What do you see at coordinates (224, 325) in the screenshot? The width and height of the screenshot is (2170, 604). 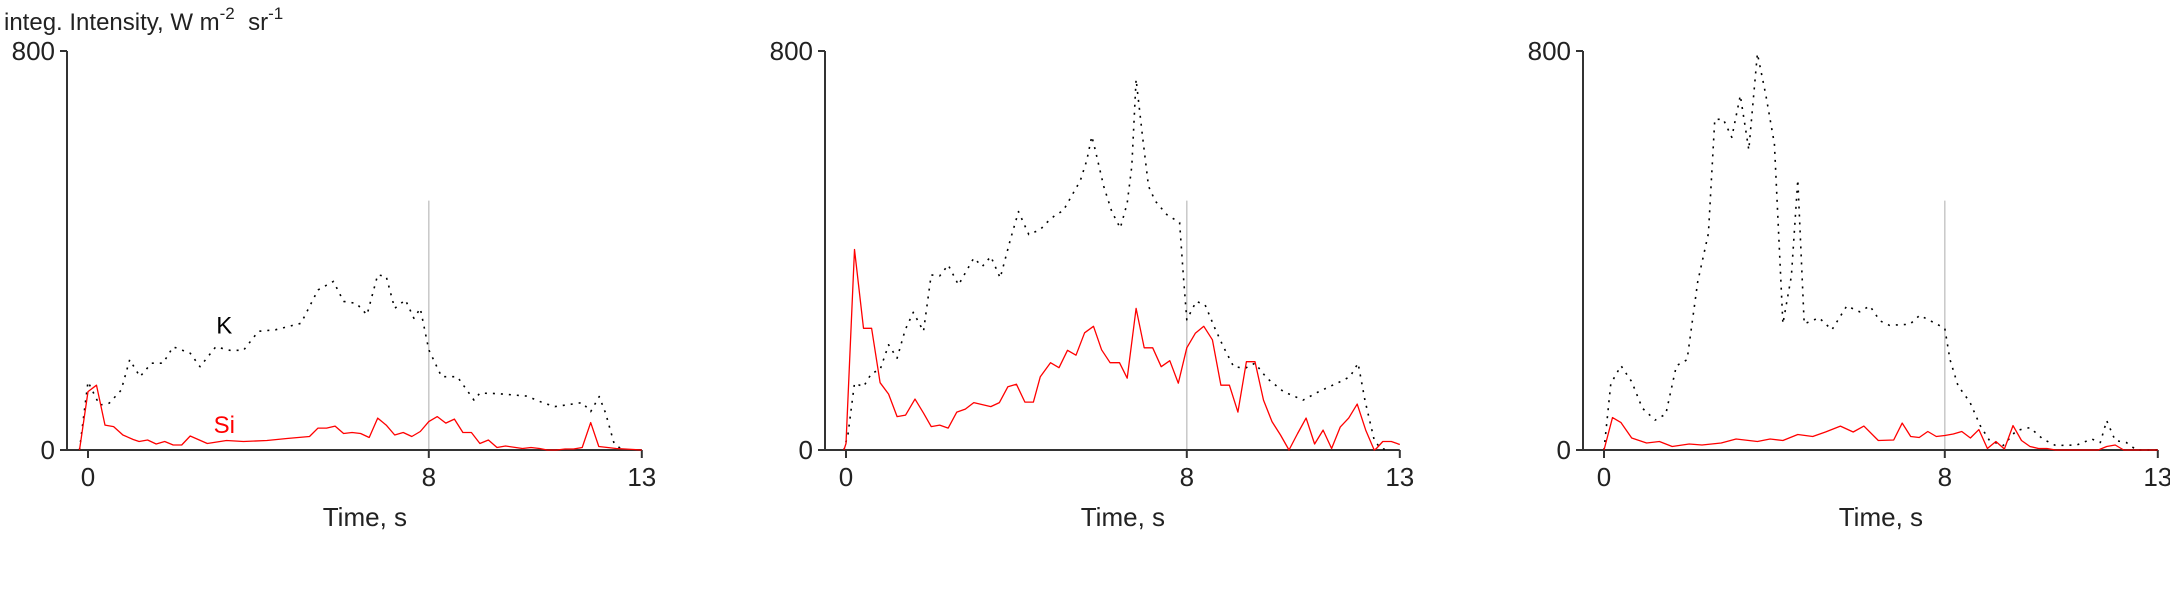 I see `series-label-k: K` at bounding box center [224, 325].